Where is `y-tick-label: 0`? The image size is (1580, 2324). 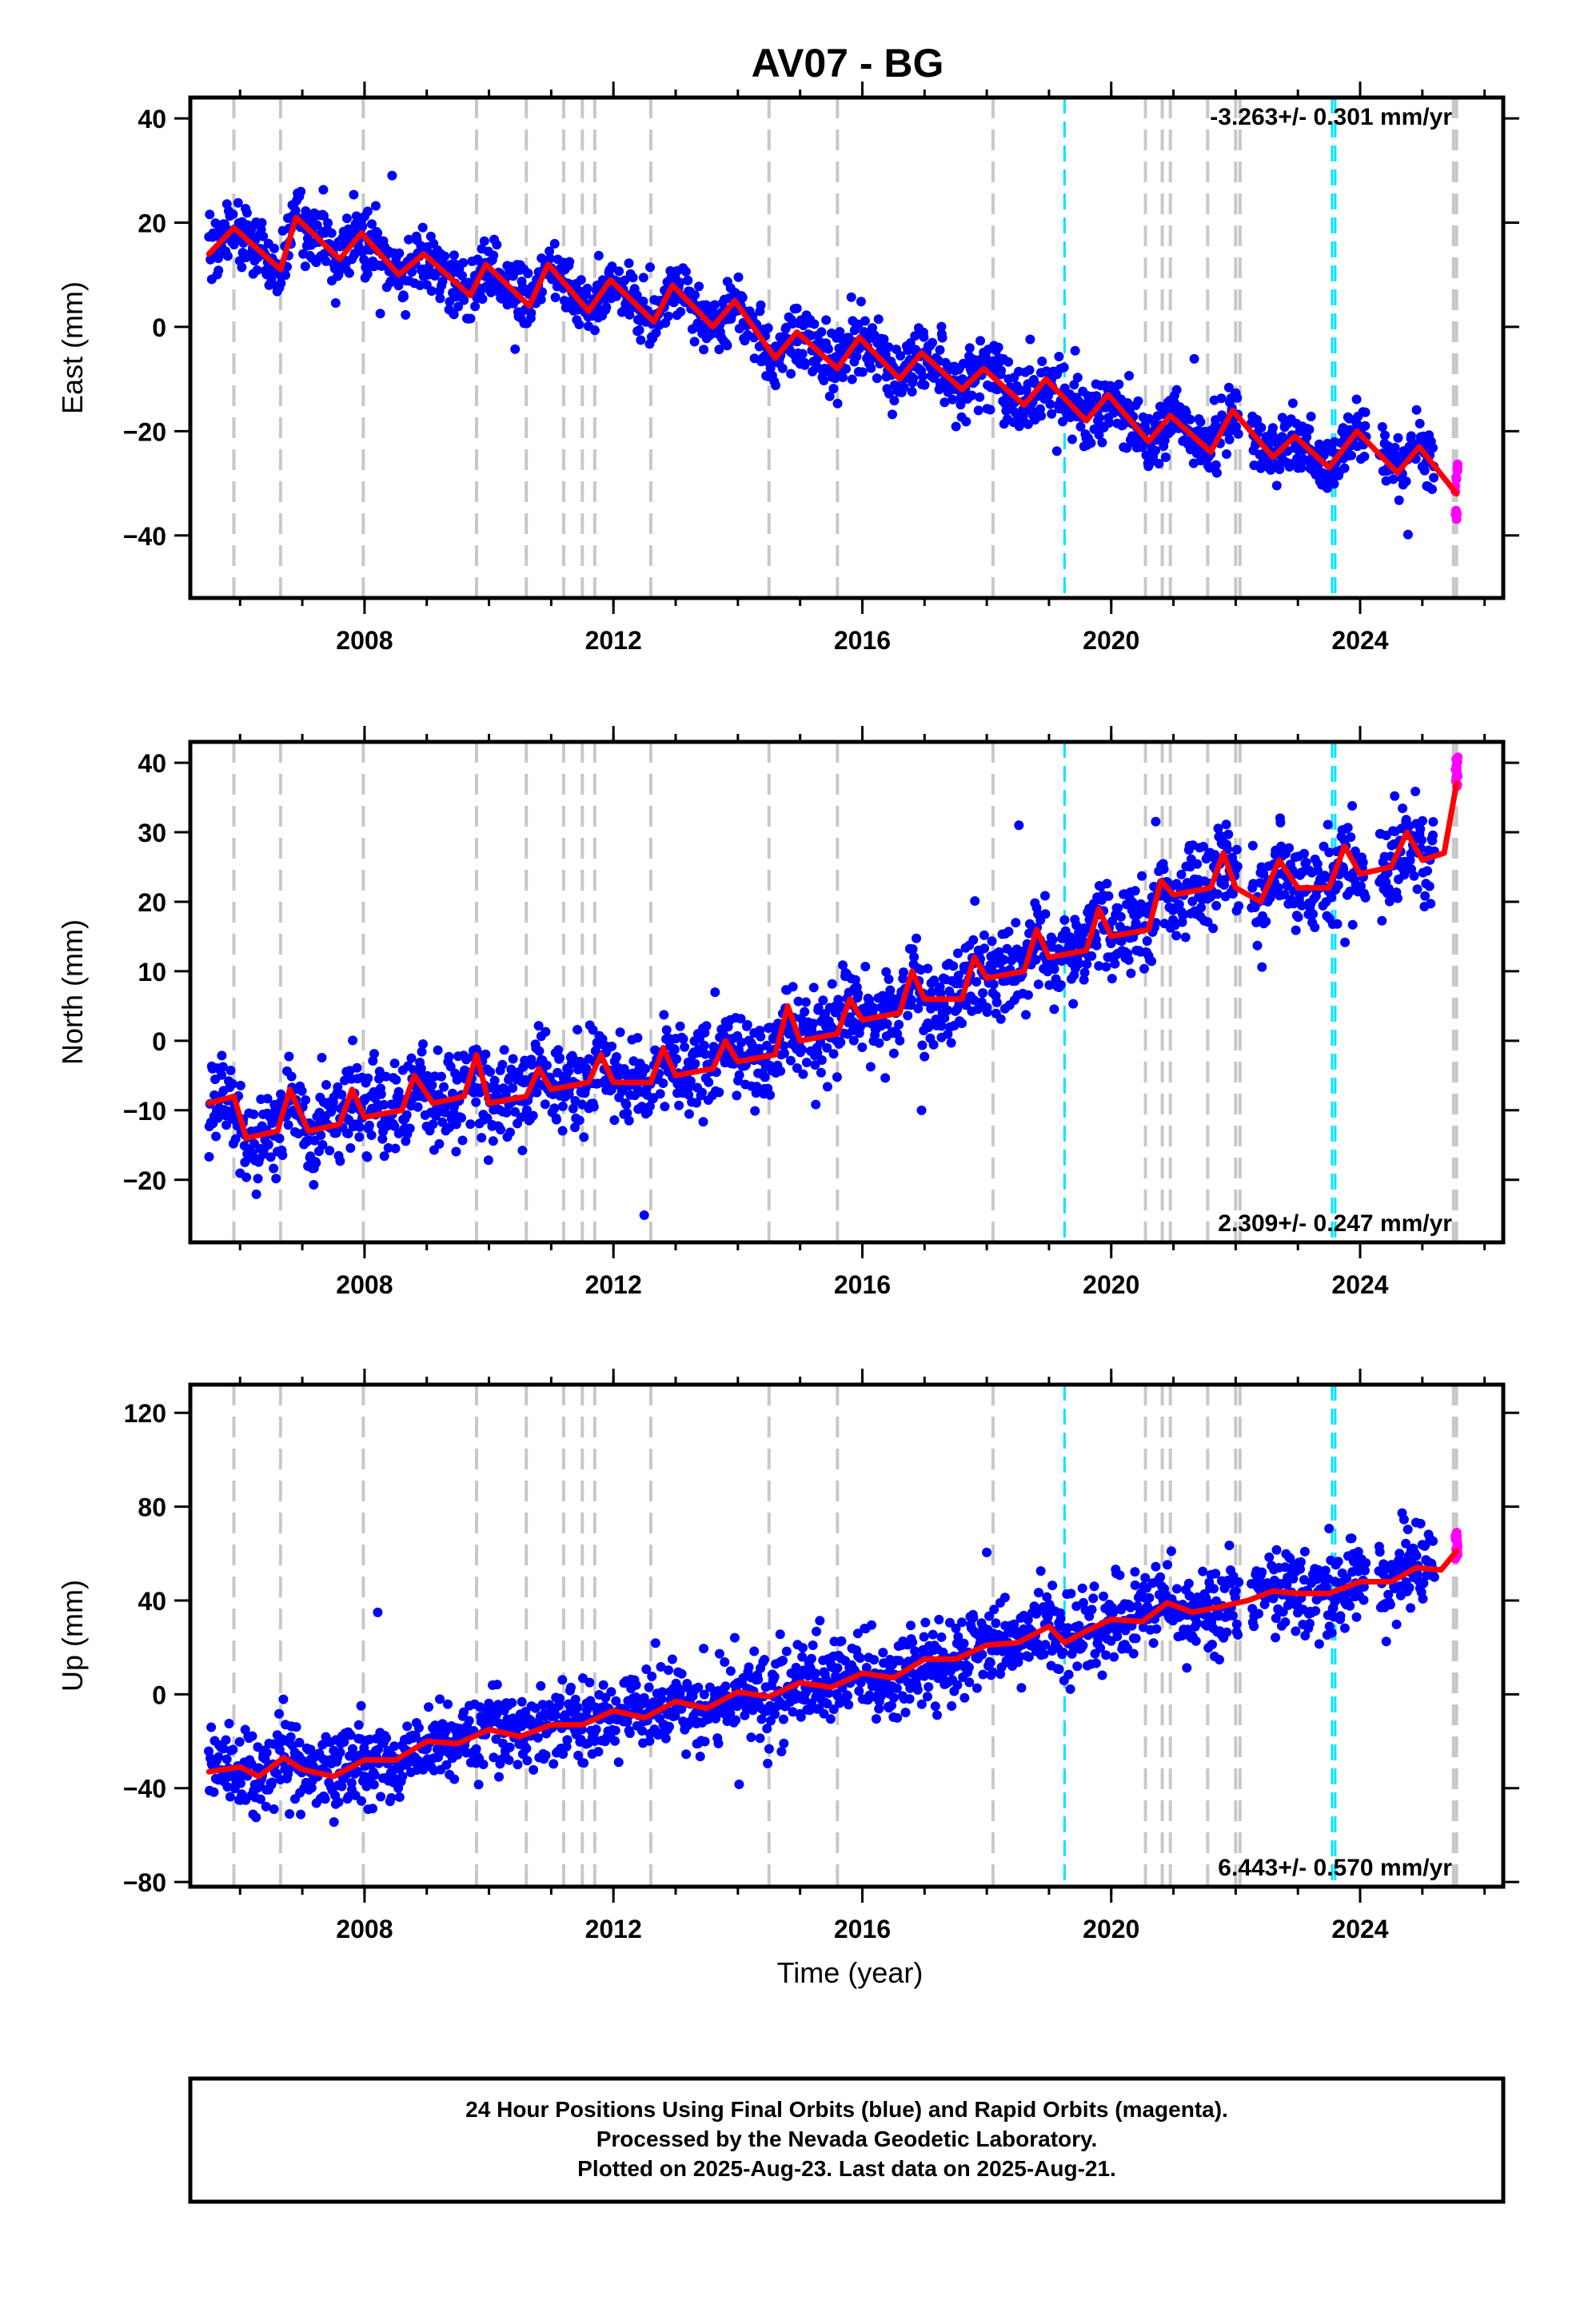 y-tick-label: 0 is located at coordinates (159, 327).